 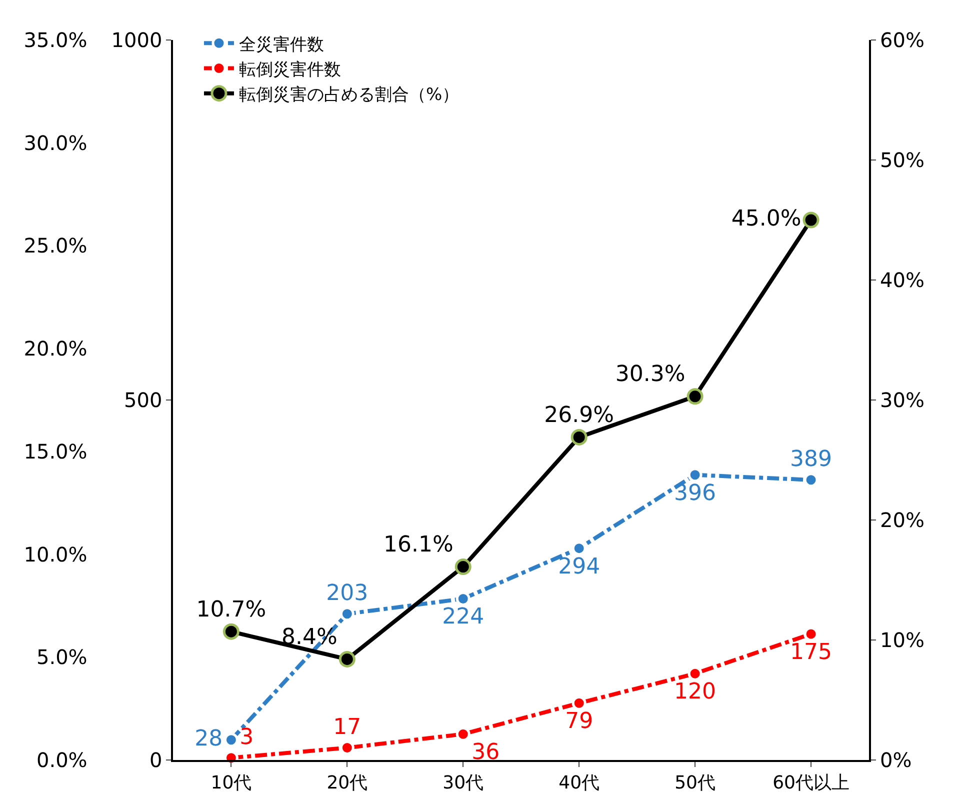 What do you see at coordinates (902, 520) in the screenshot?
I see `y2-tick-label: 20%` at bounding box center [902, 520].